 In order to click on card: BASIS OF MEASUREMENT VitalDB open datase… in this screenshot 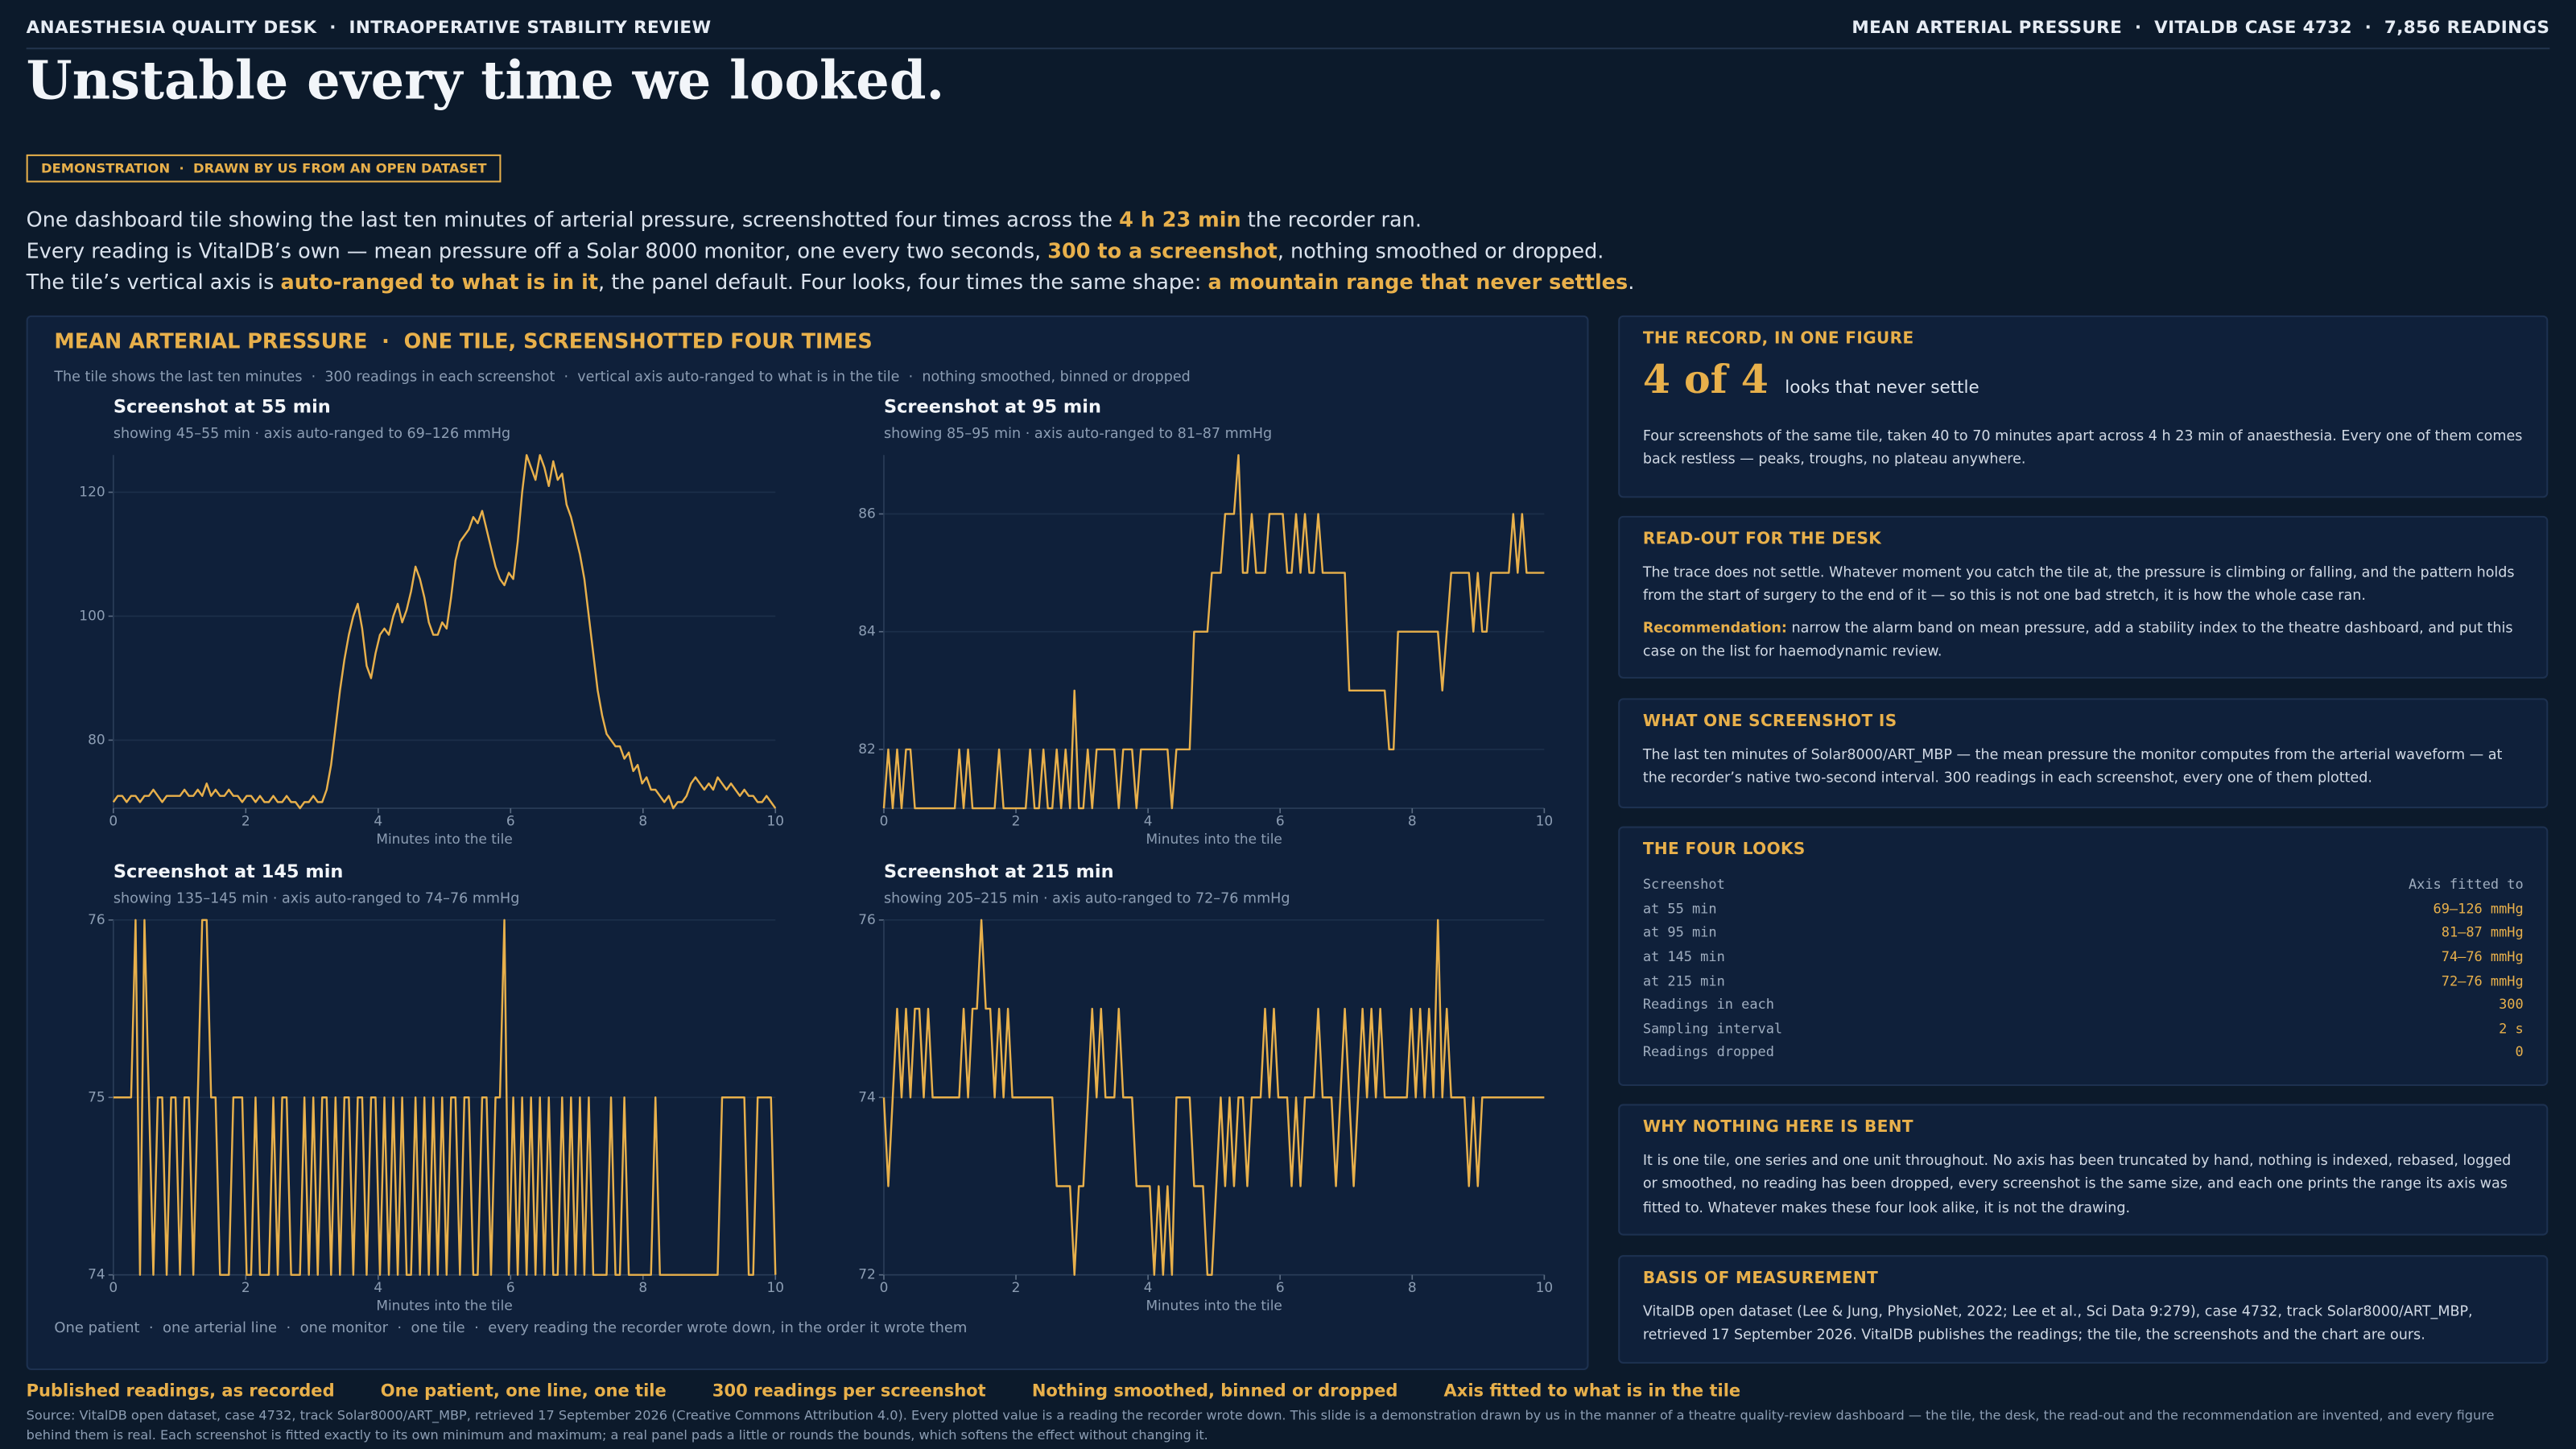, I will do `click(2083, 1309)`.